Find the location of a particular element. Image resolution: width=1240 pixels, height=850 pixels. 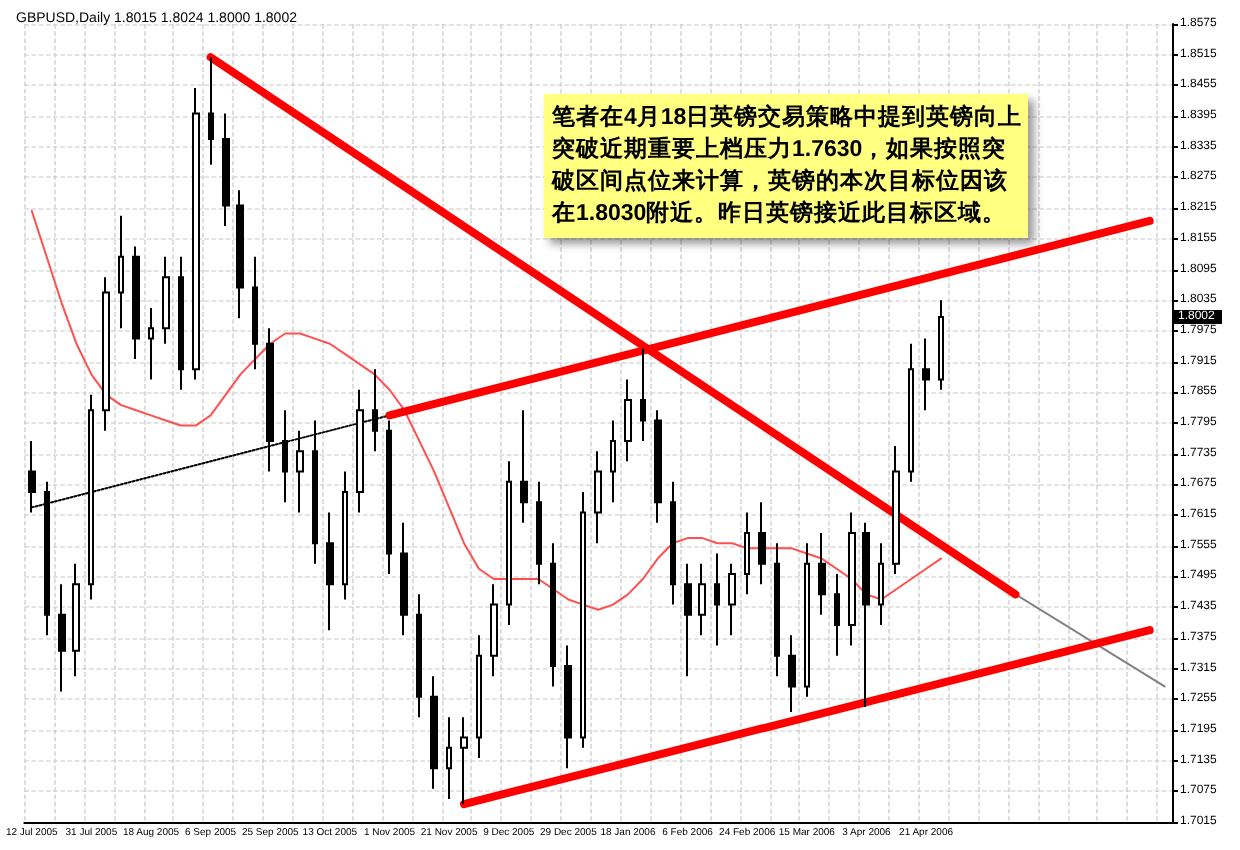

annotation: 笔者在4月18日英镑交易策略中提到英镑向上突破近期重要上档压力1.7630，如果按照突破区间点位来计算，英镑的本次目标位因该在1.8030附近。昨日英镑接近此目标区域。 is located at coordinates (786, 164).